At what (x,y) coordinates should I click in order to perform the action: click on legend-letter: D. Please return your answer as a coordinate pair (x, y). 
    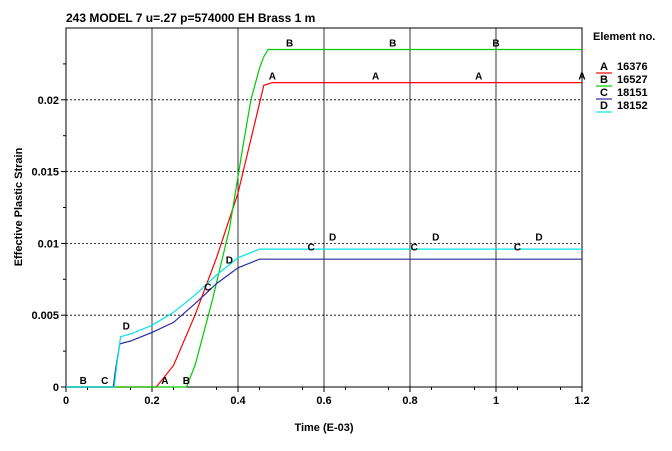
    Looking at the image, I should click on (604, 106).